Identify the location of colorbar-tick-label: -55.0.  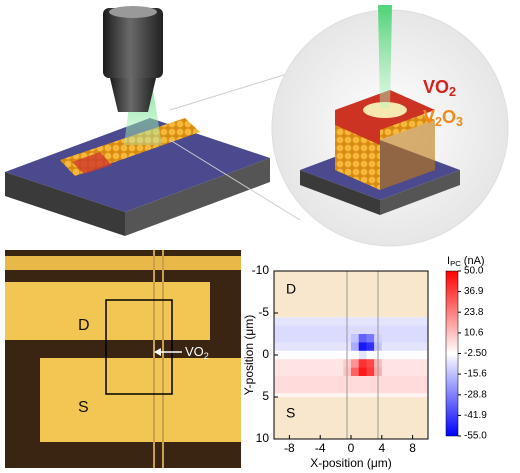
(475, 436).